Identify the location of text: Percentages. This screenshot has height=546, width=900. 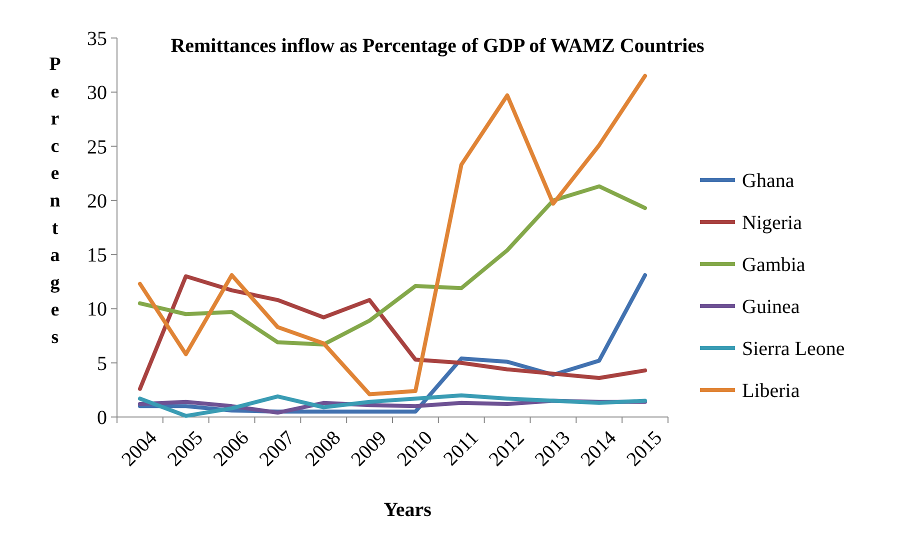
(55, 201).